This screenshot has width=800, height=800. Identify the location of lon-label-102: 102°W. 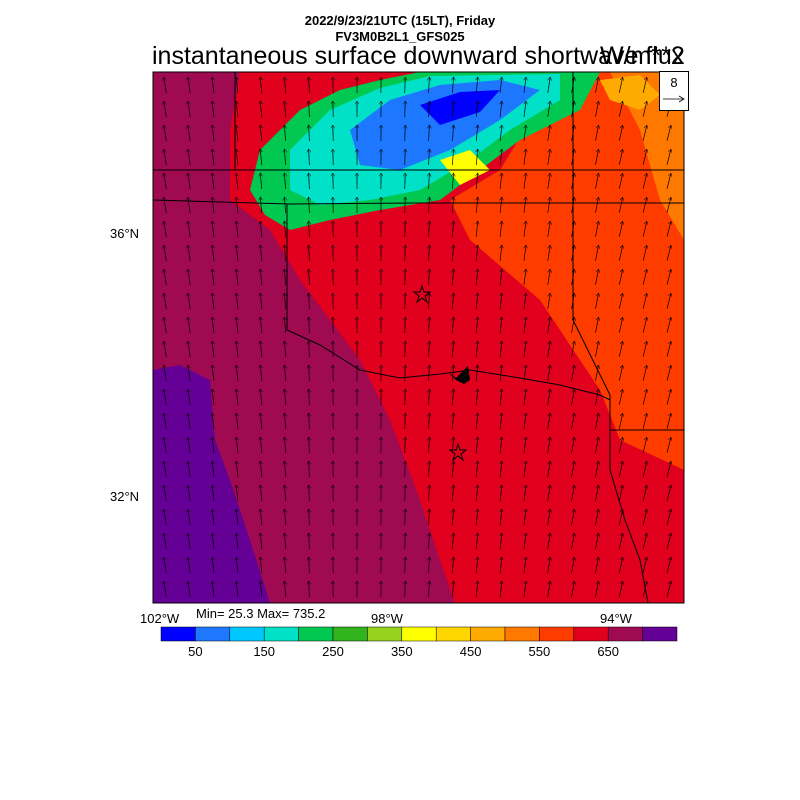
(160, 618).